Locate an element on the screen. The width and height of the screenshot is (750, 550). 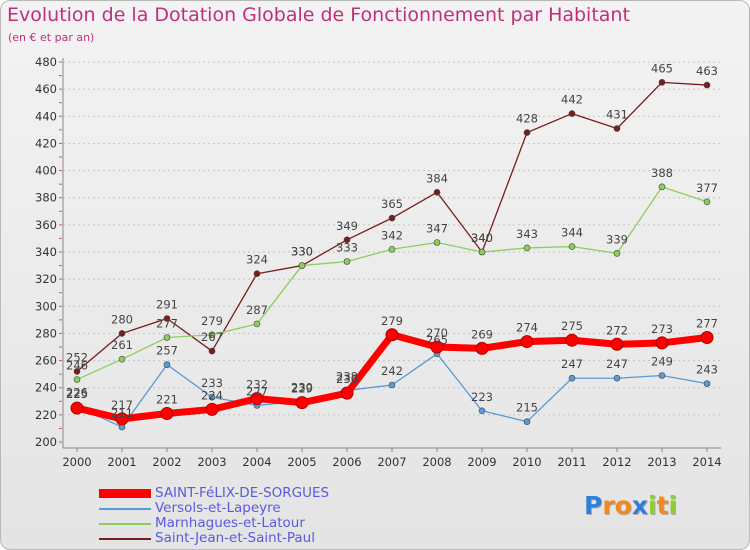
data-label: 249 is located at coordinates (662, 362).